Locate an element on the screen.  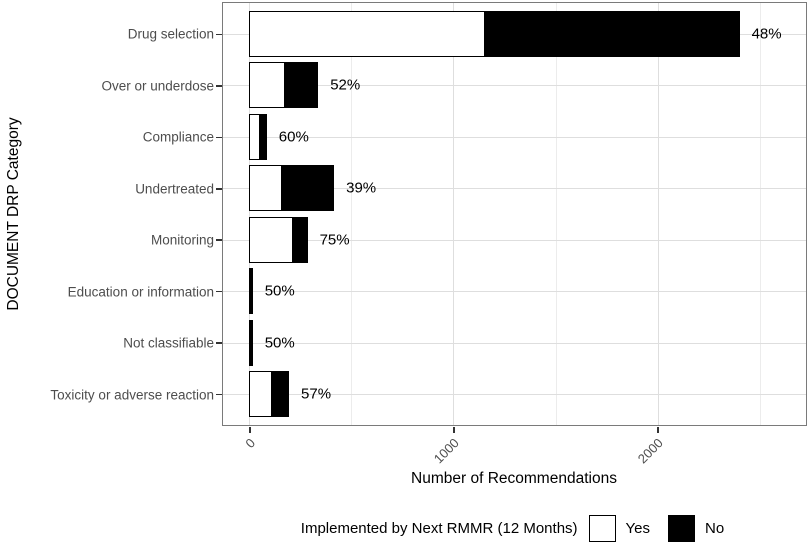
bar-value-label: 52% is located at coordinates (345, 85).